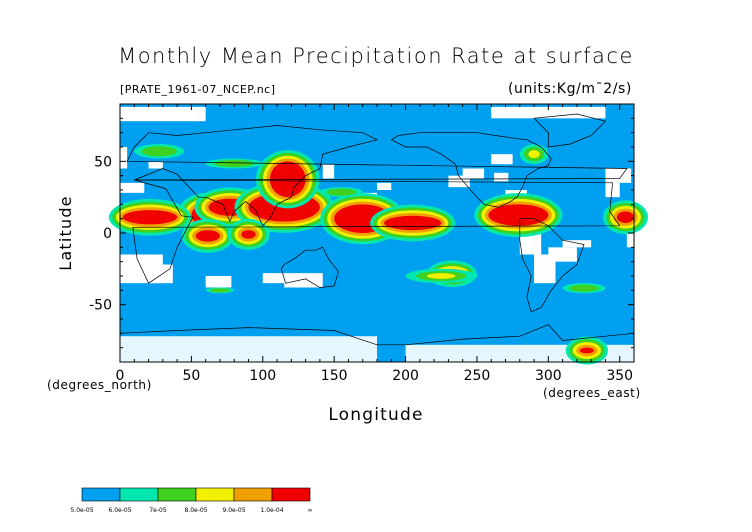 Image resolution: width=752 pixels, height=532 pixels. What do you see at coordinates (310, 510) in the screenshot?
I see `colorbar-tick-label: ∞` at bounding box center [310, 510].